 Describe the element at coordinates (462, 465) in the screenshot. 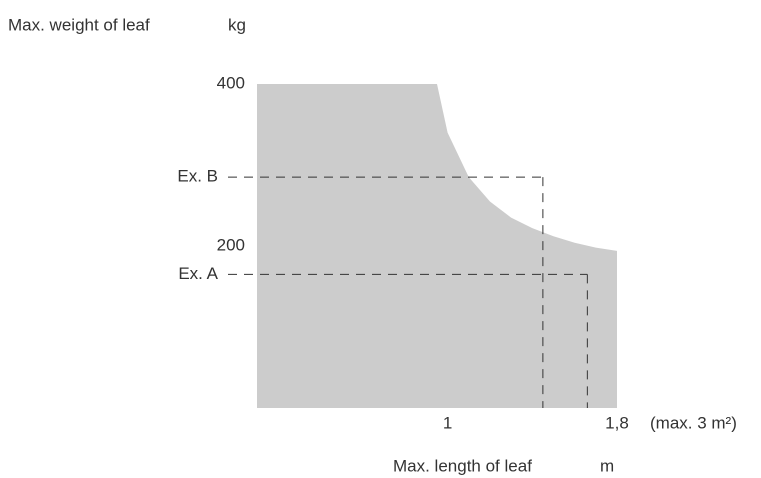

I see `x-axis-title: Max. length of leaf` at that location.